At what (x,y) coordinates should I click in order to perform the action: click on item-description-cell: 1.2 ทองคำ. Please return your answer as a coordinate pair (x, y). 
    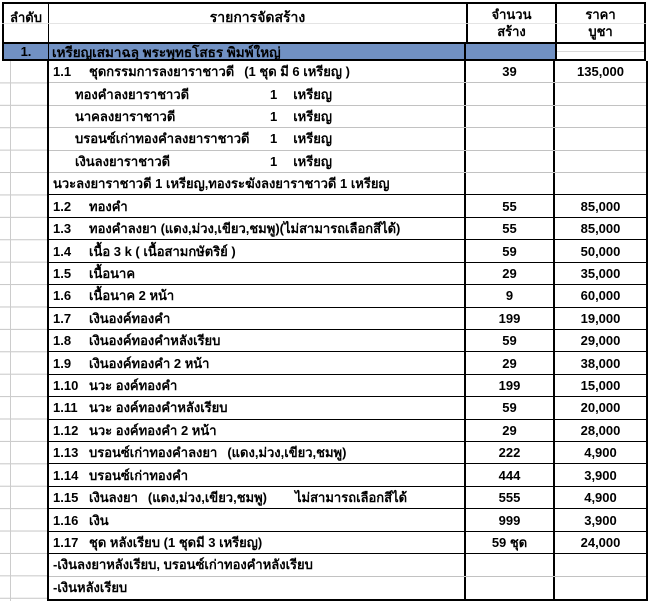
    Looking at the image, I should click on (257, 206).